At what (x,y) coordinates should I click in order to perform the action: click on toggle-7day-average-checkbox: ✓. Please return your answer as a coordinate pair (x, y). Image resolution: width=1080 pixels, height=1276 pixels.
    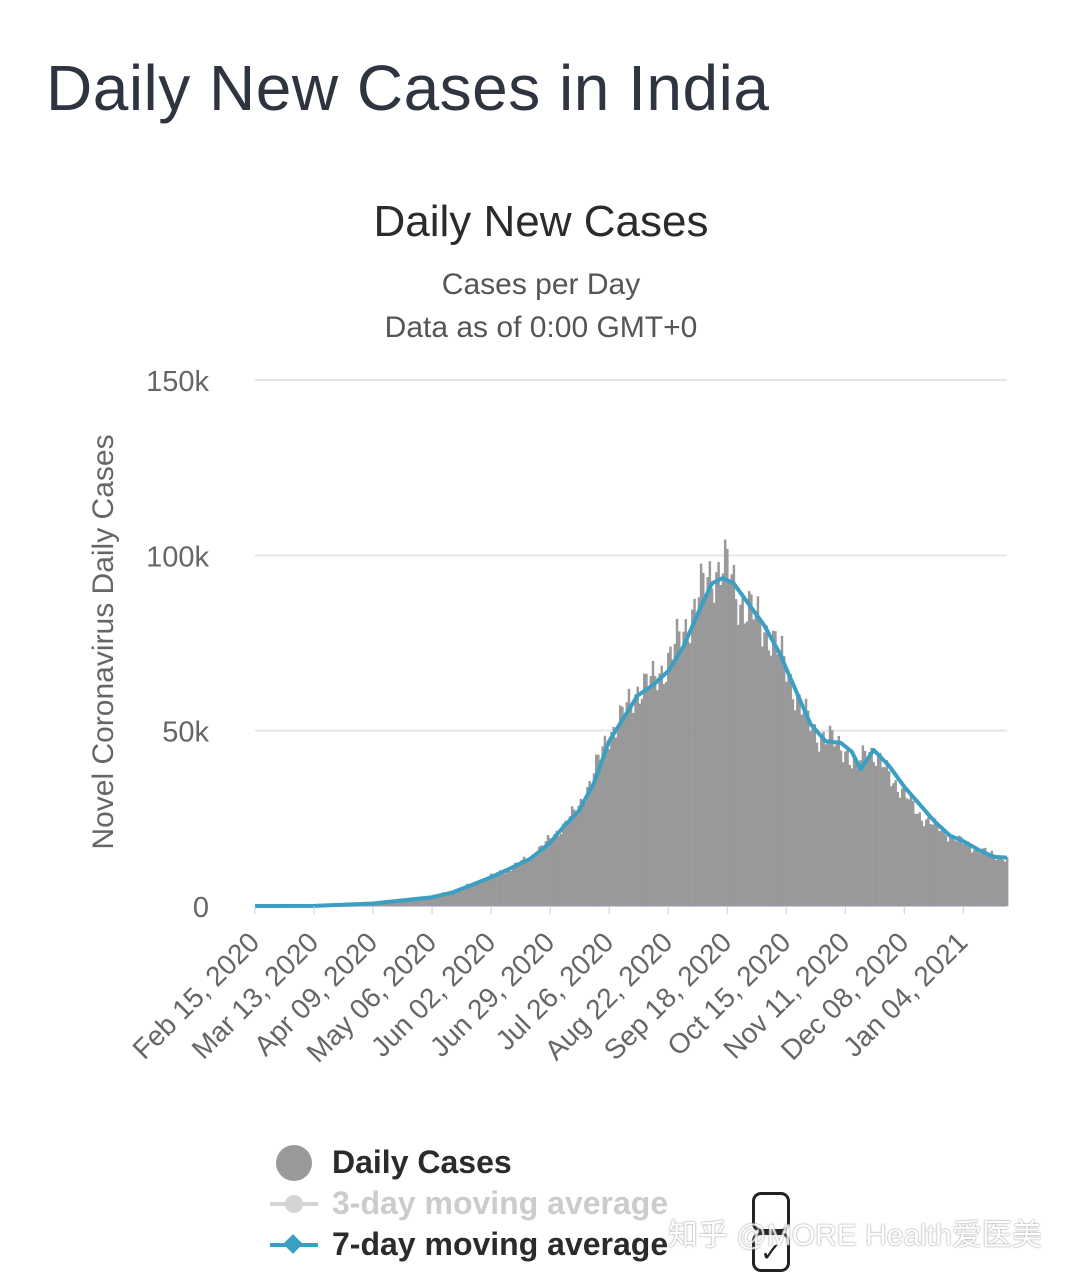
    Looking at the image, I should click on (771, 1252).